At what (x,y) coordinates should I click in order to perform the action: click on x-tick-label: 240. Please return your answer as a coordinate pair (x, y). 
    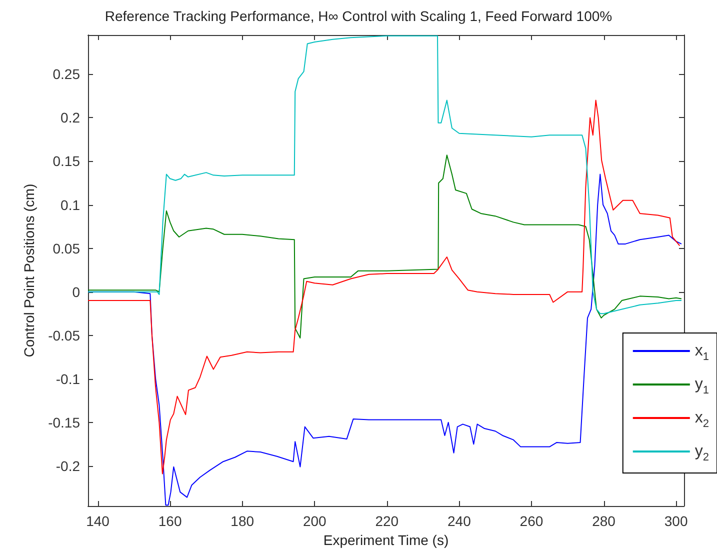
    Looking at the image, I should click on (460, 521).